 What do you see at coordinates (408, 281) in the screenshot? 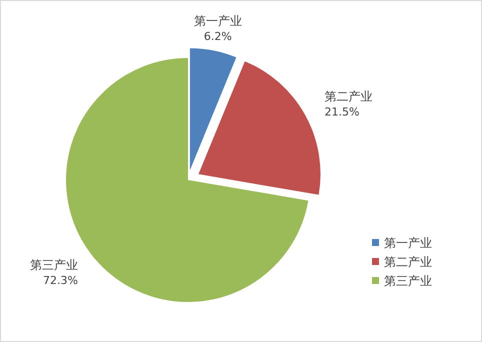
I see `legend-label: 第三产业` at bounding box center [408, 281].